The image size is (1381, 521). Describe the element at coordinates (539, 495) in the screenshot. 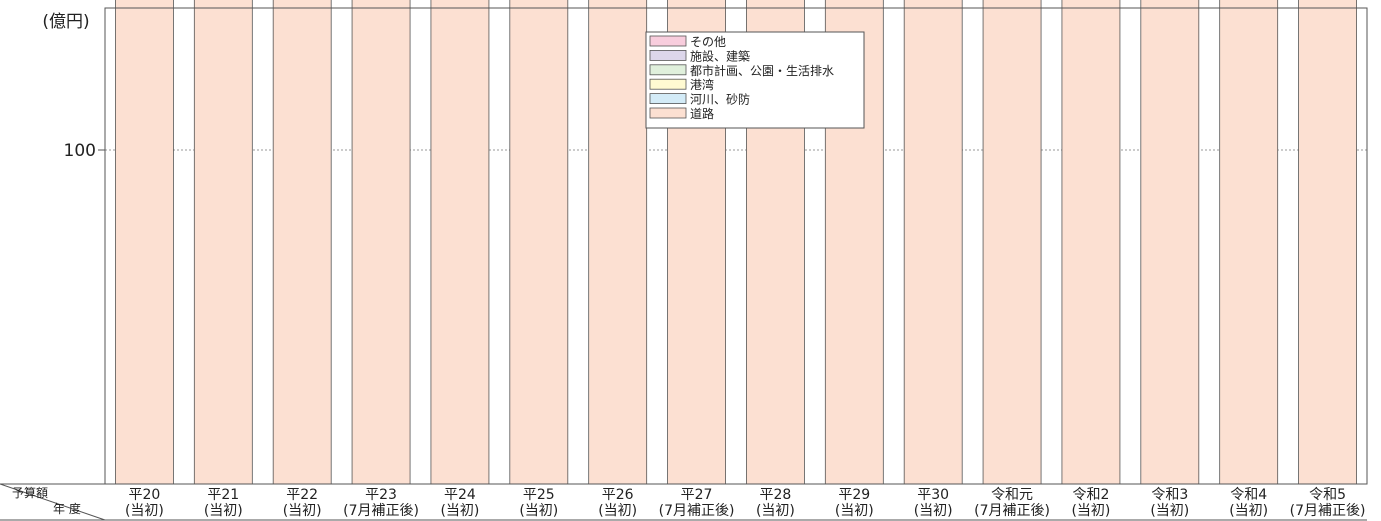

I see `x-tick-label: 平25` at that location.